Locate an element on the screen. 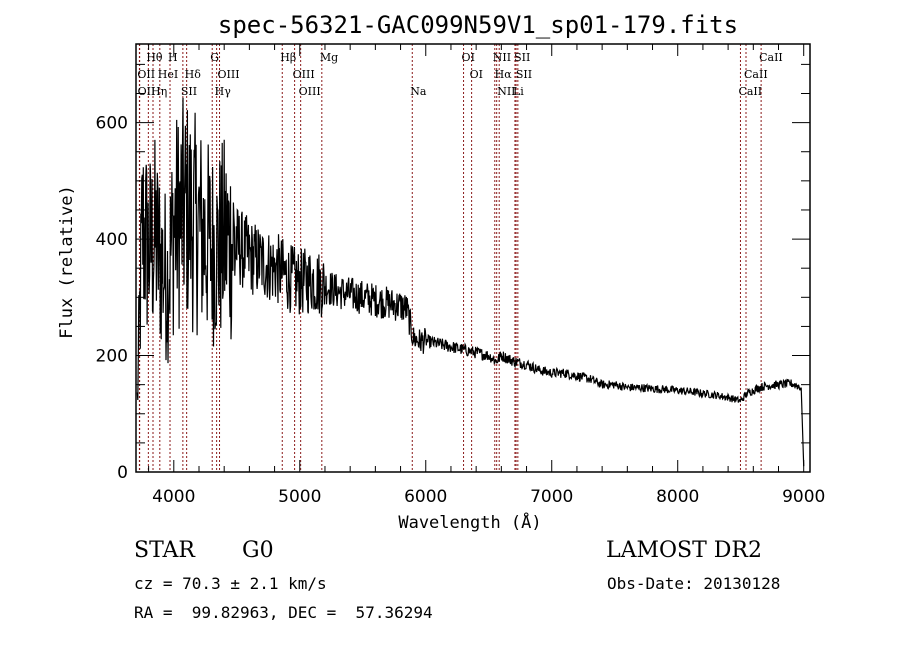  spectral-line-label: Hα is located at coordinates (504, 74).